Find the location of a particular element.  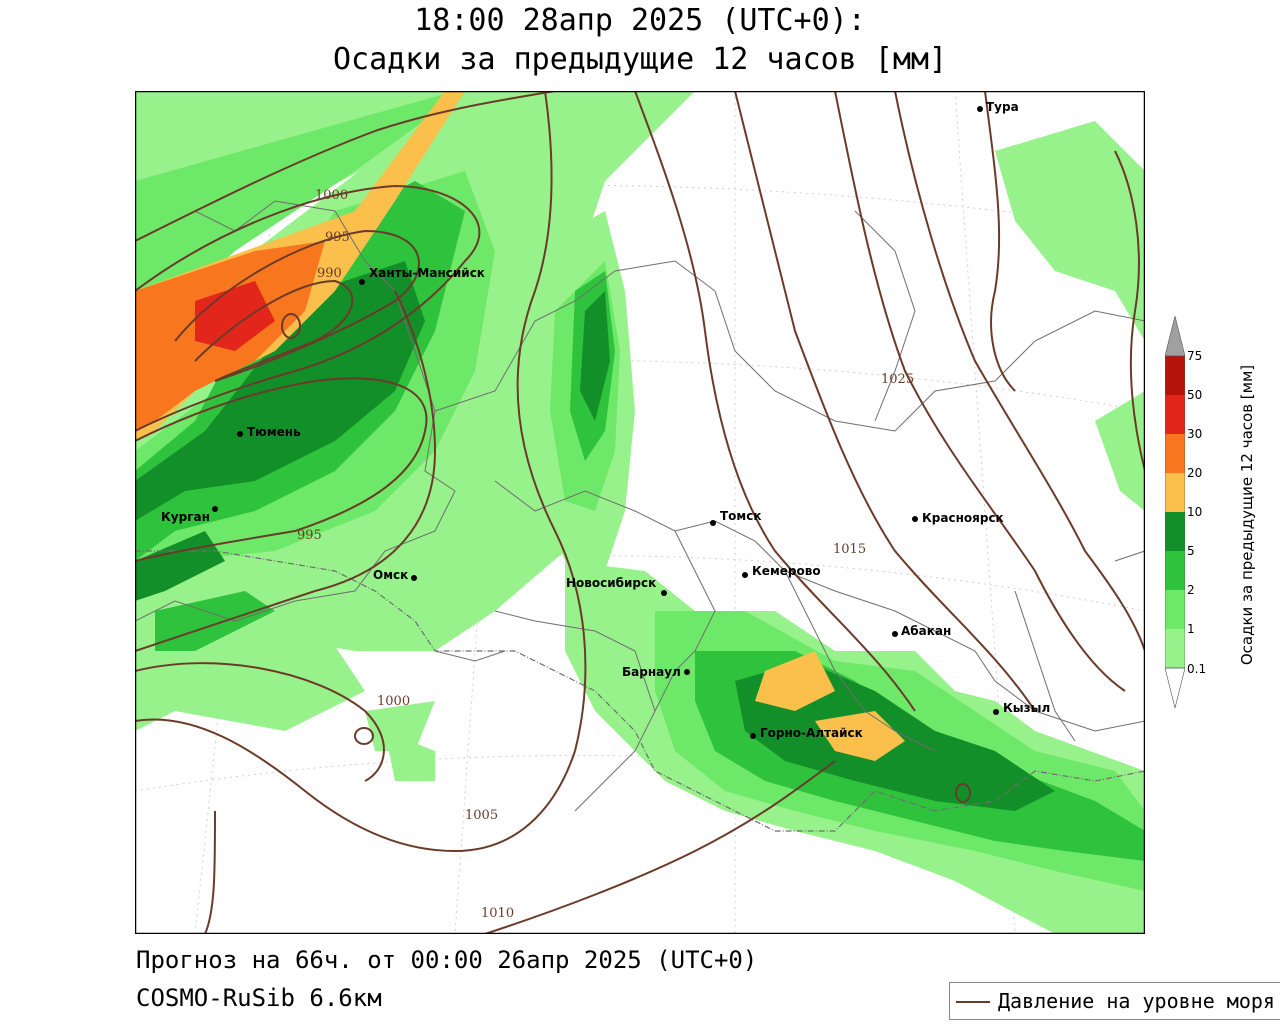

colorbar-label: 30 is located at coordinates (1194, 434).